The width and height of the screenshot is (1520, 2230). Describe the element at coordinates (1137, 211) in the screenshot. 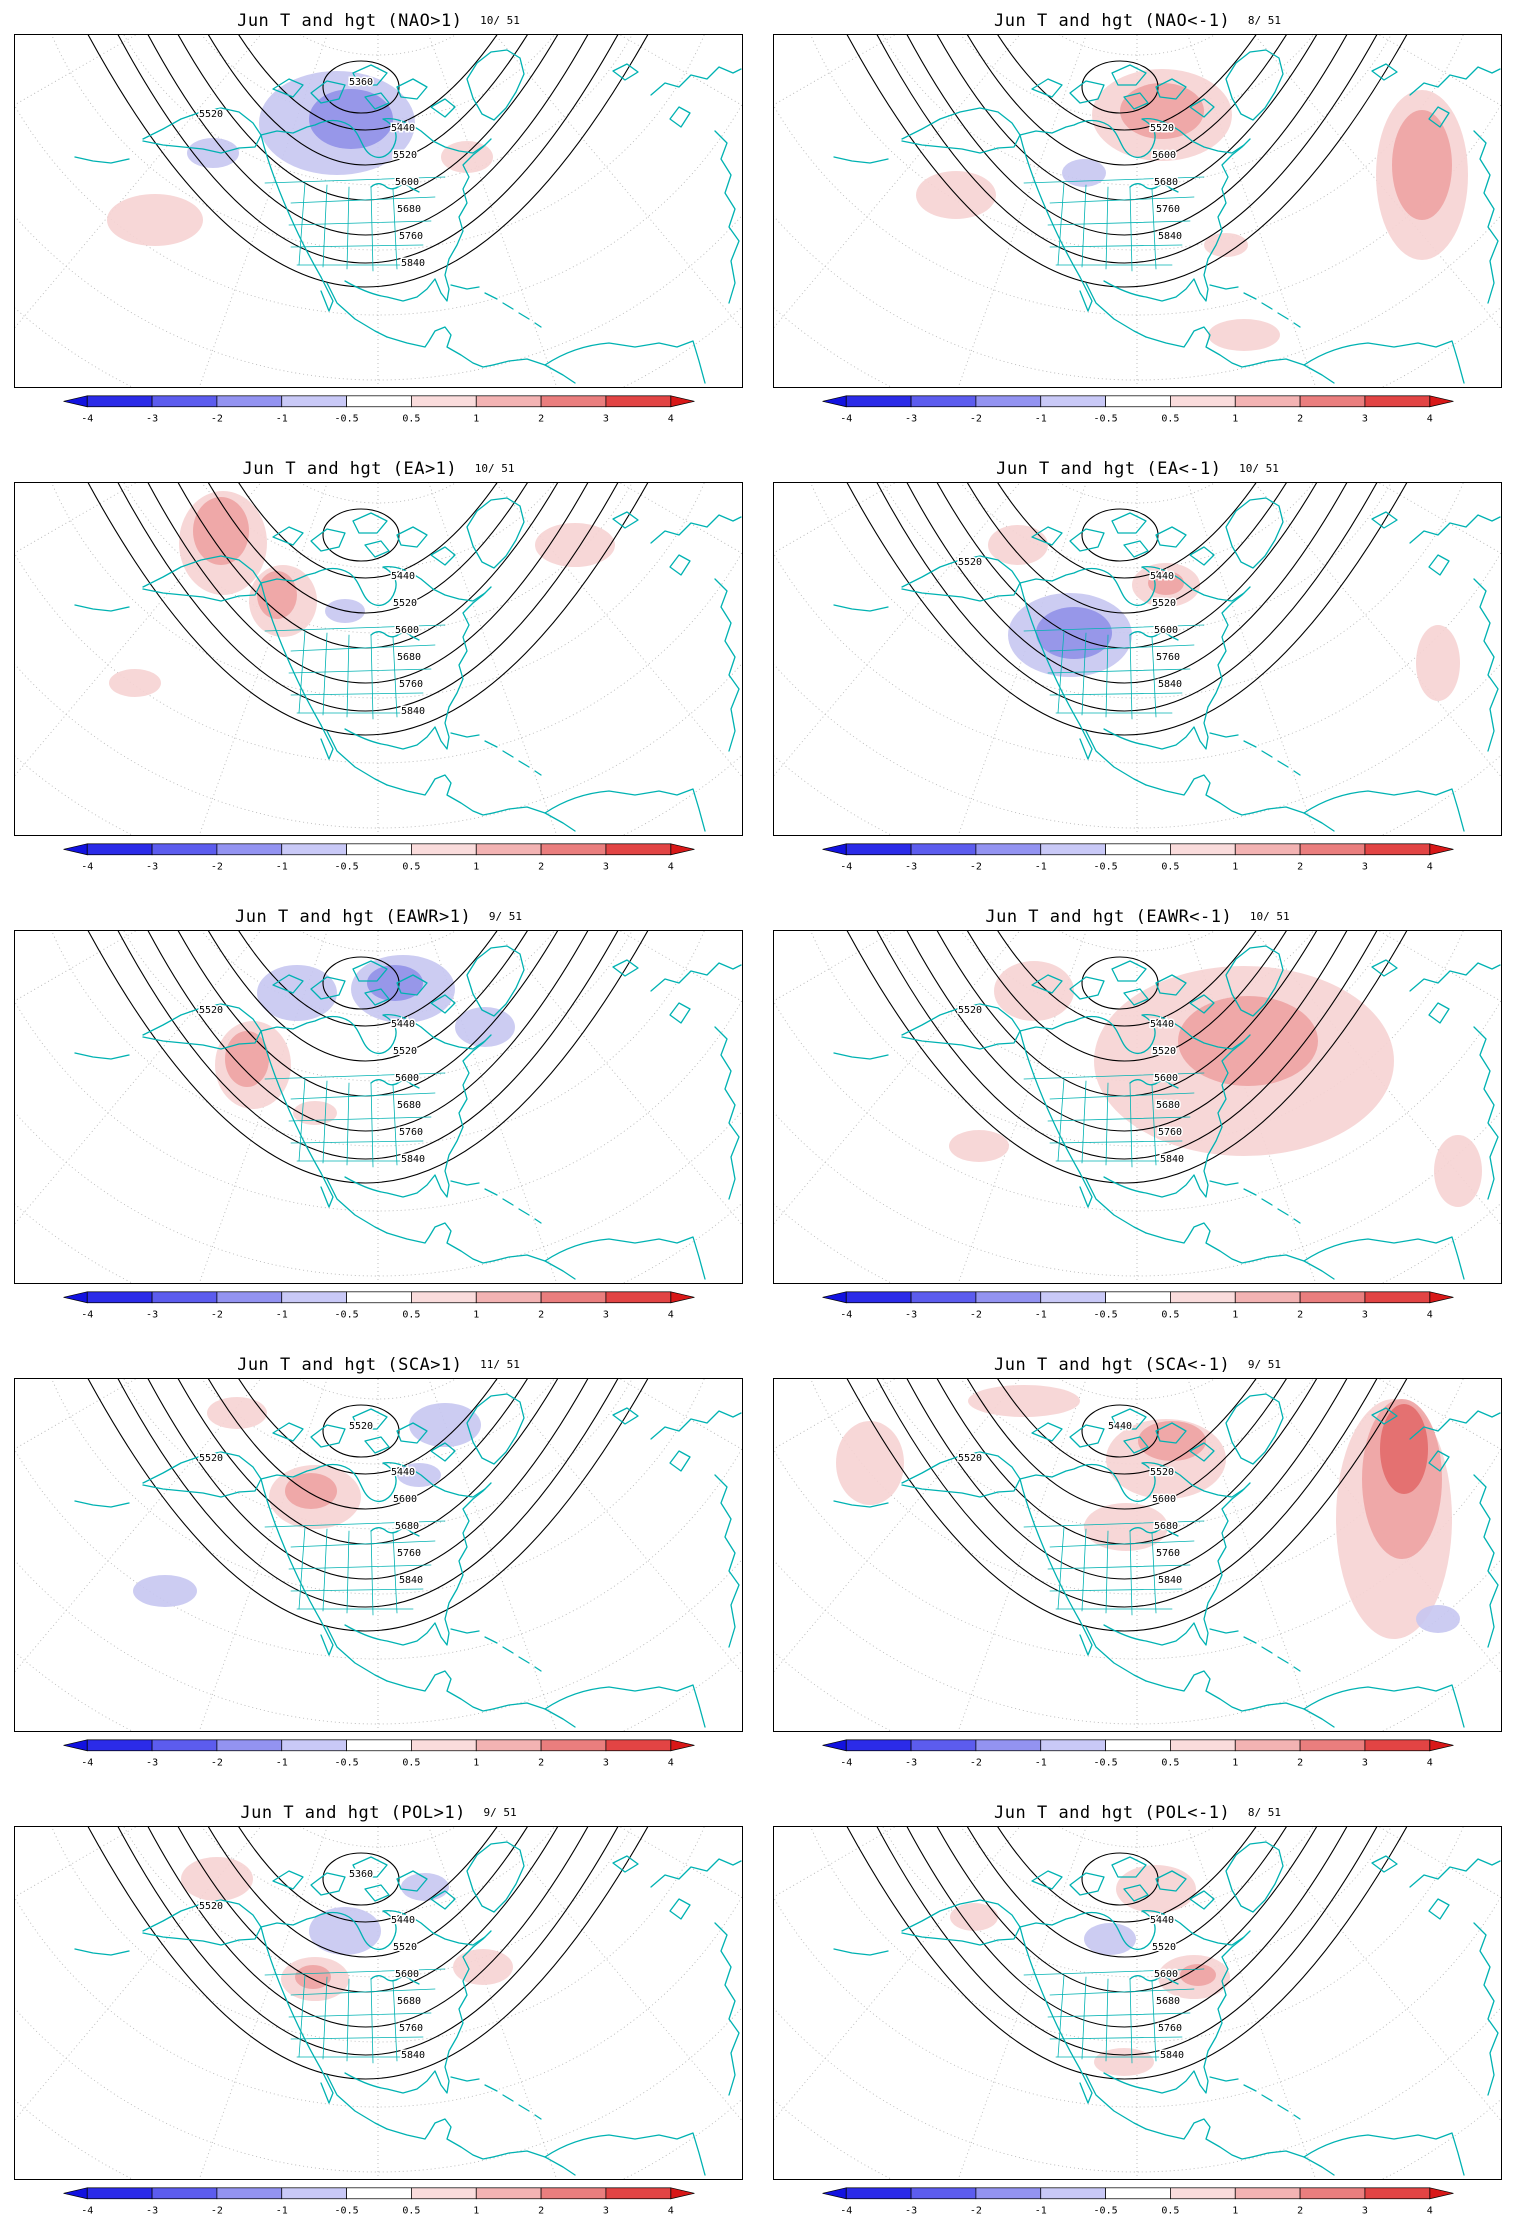

I see `map-frame: 5520 5600 5680 5760 5840` at that location.